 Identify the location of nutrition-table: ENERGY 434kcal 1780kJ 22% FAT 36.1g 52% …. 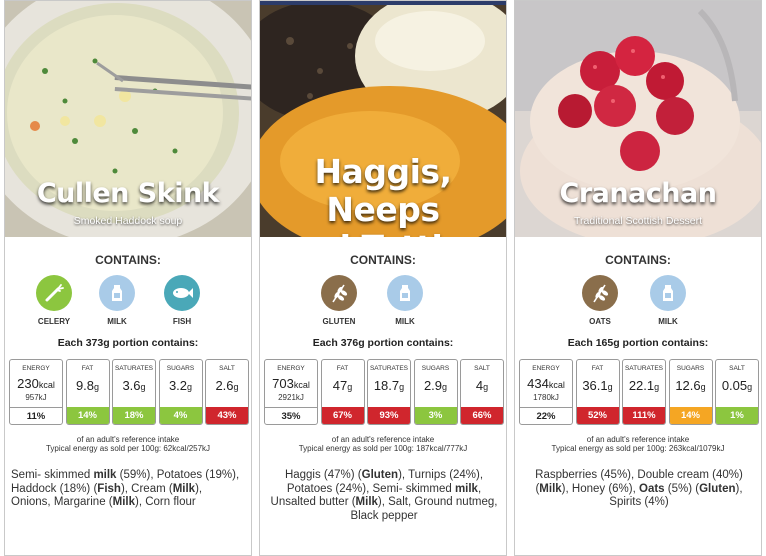
(639, 392).